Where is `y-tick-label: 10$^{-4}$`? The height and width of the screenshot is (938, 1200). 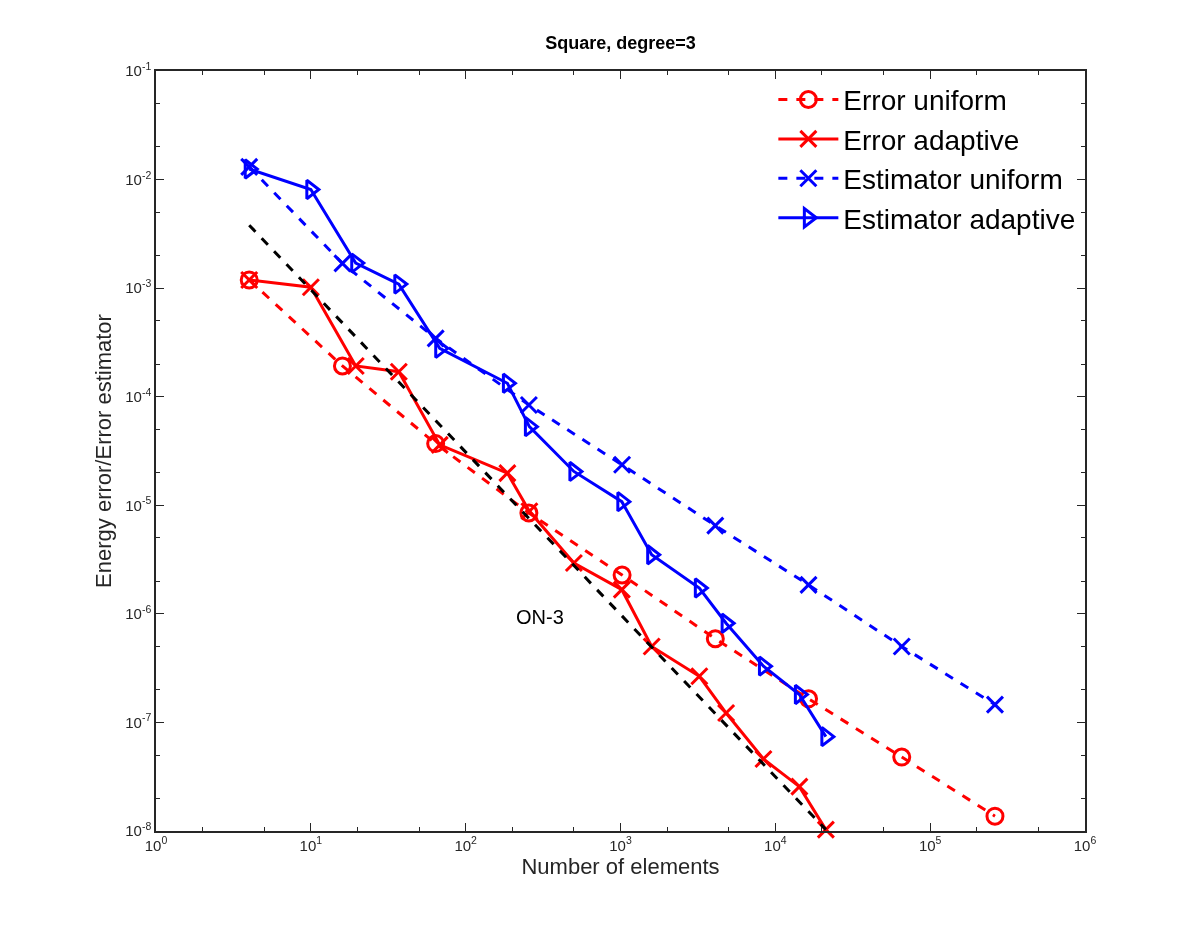 y-tick-label: 10$^{-4}$ is located at coordinates (138, 395).